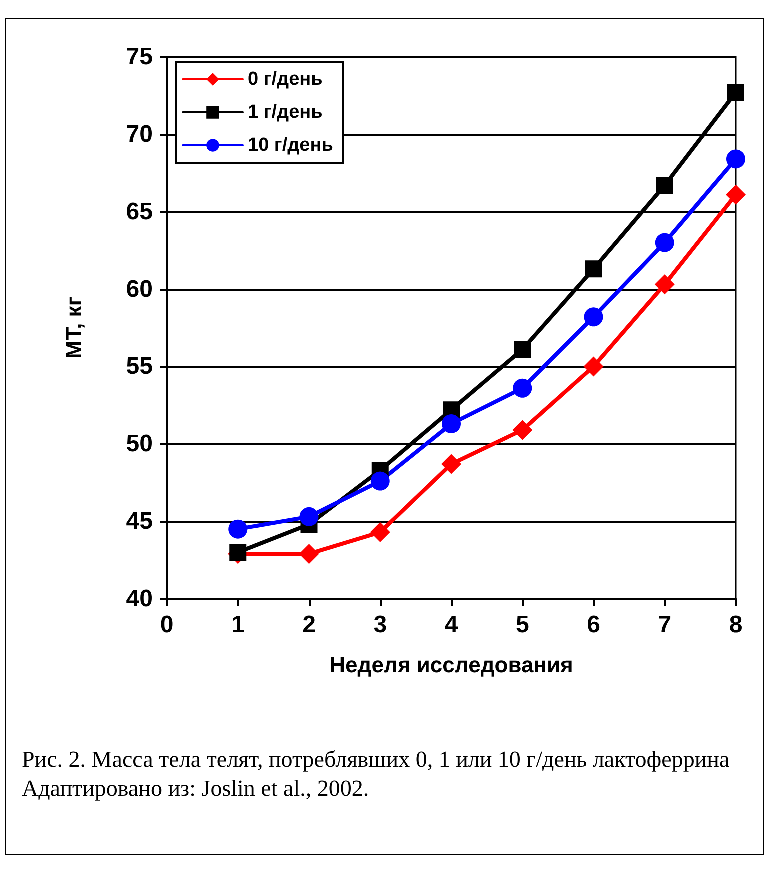 The height and width of the screenshot is (869, 769). Describe the element at coordinates (139, 522) in the screenshot. I see `y-tick-label: 45` at that location.